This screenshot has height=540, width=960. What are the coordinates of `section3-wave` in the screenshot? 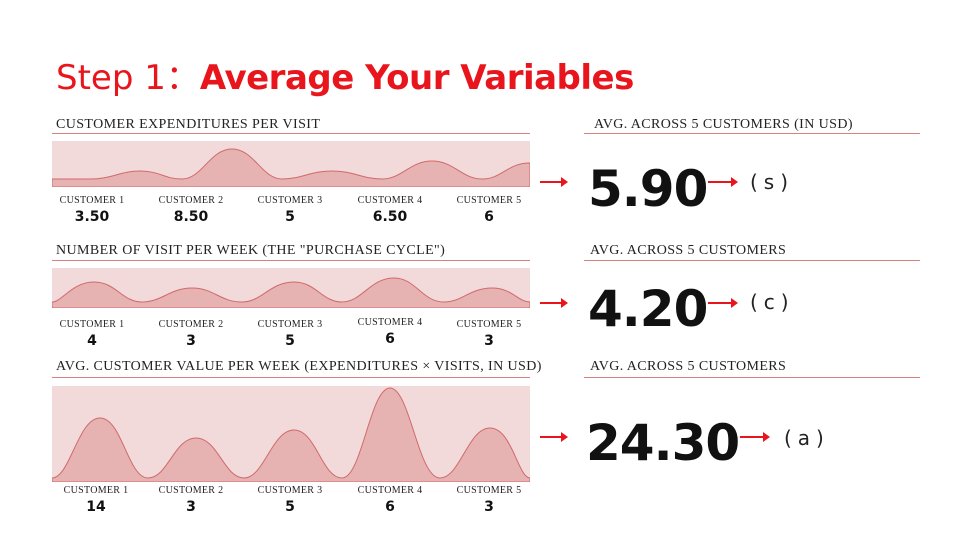 It's located at (291, 434).